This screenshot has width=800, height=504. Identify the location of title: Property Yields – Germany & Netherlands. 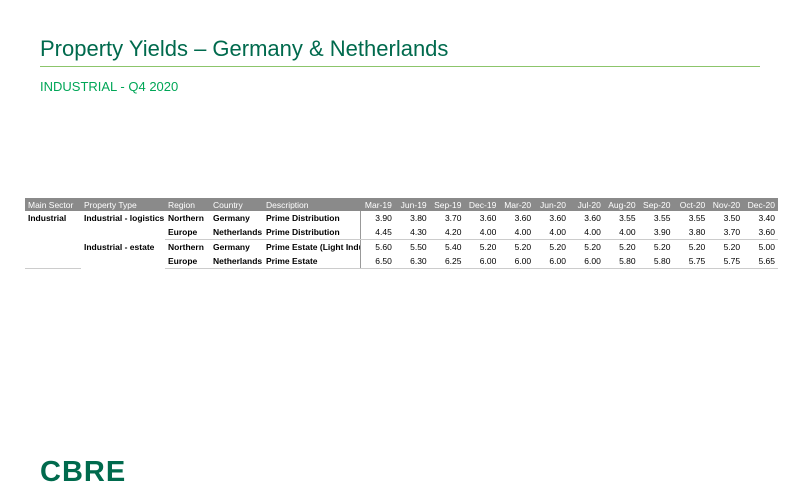
(244, 48).